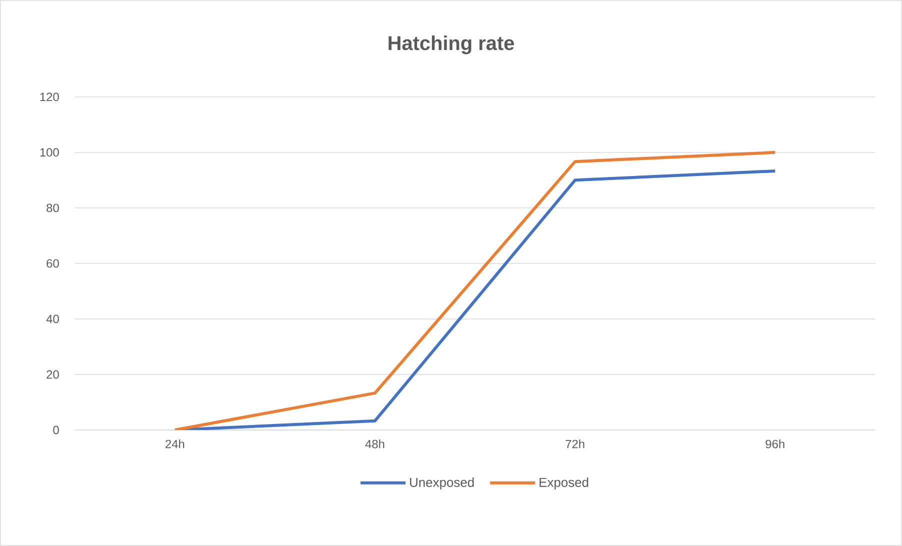 The image size is (902, 546). Describe the element at coordinates (575, 444) in the screenshot. I see `x-tick-label: 72h` at that location.